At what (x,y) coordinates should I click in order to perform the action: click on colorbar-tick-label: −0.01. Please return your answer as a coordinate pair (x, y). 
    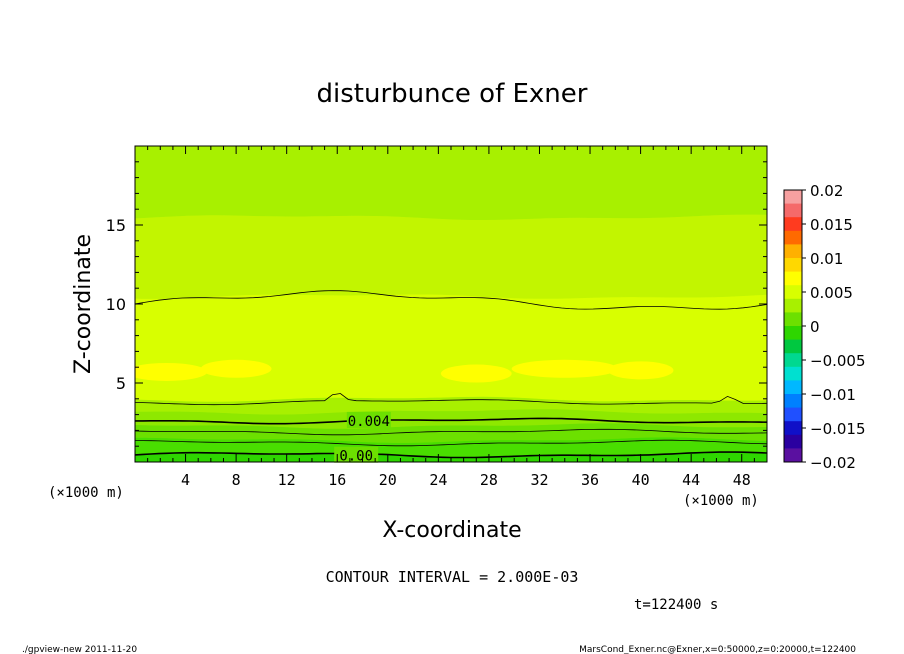
    Looking at the image, I should click on (833, 395).